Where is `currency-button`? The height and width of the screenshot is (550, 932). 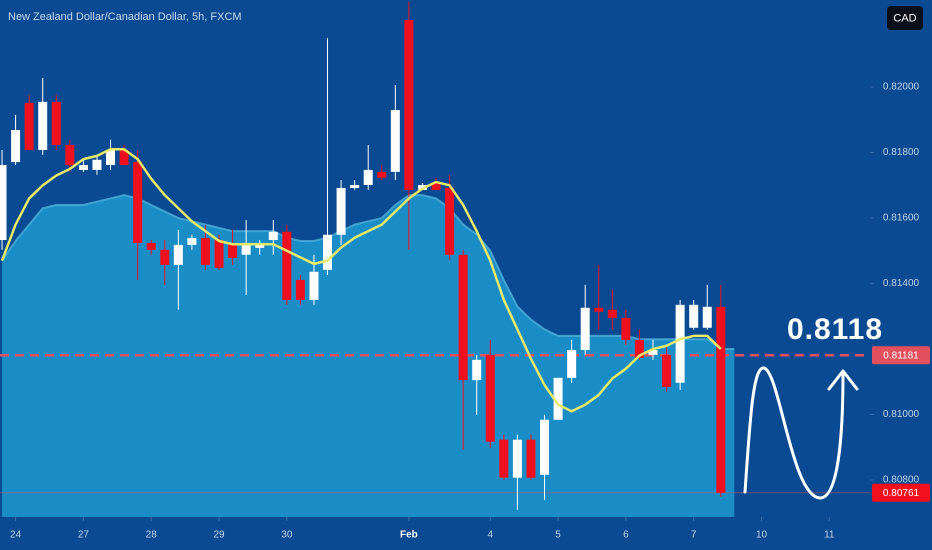 currency-button is located at coordinates (905, 18).